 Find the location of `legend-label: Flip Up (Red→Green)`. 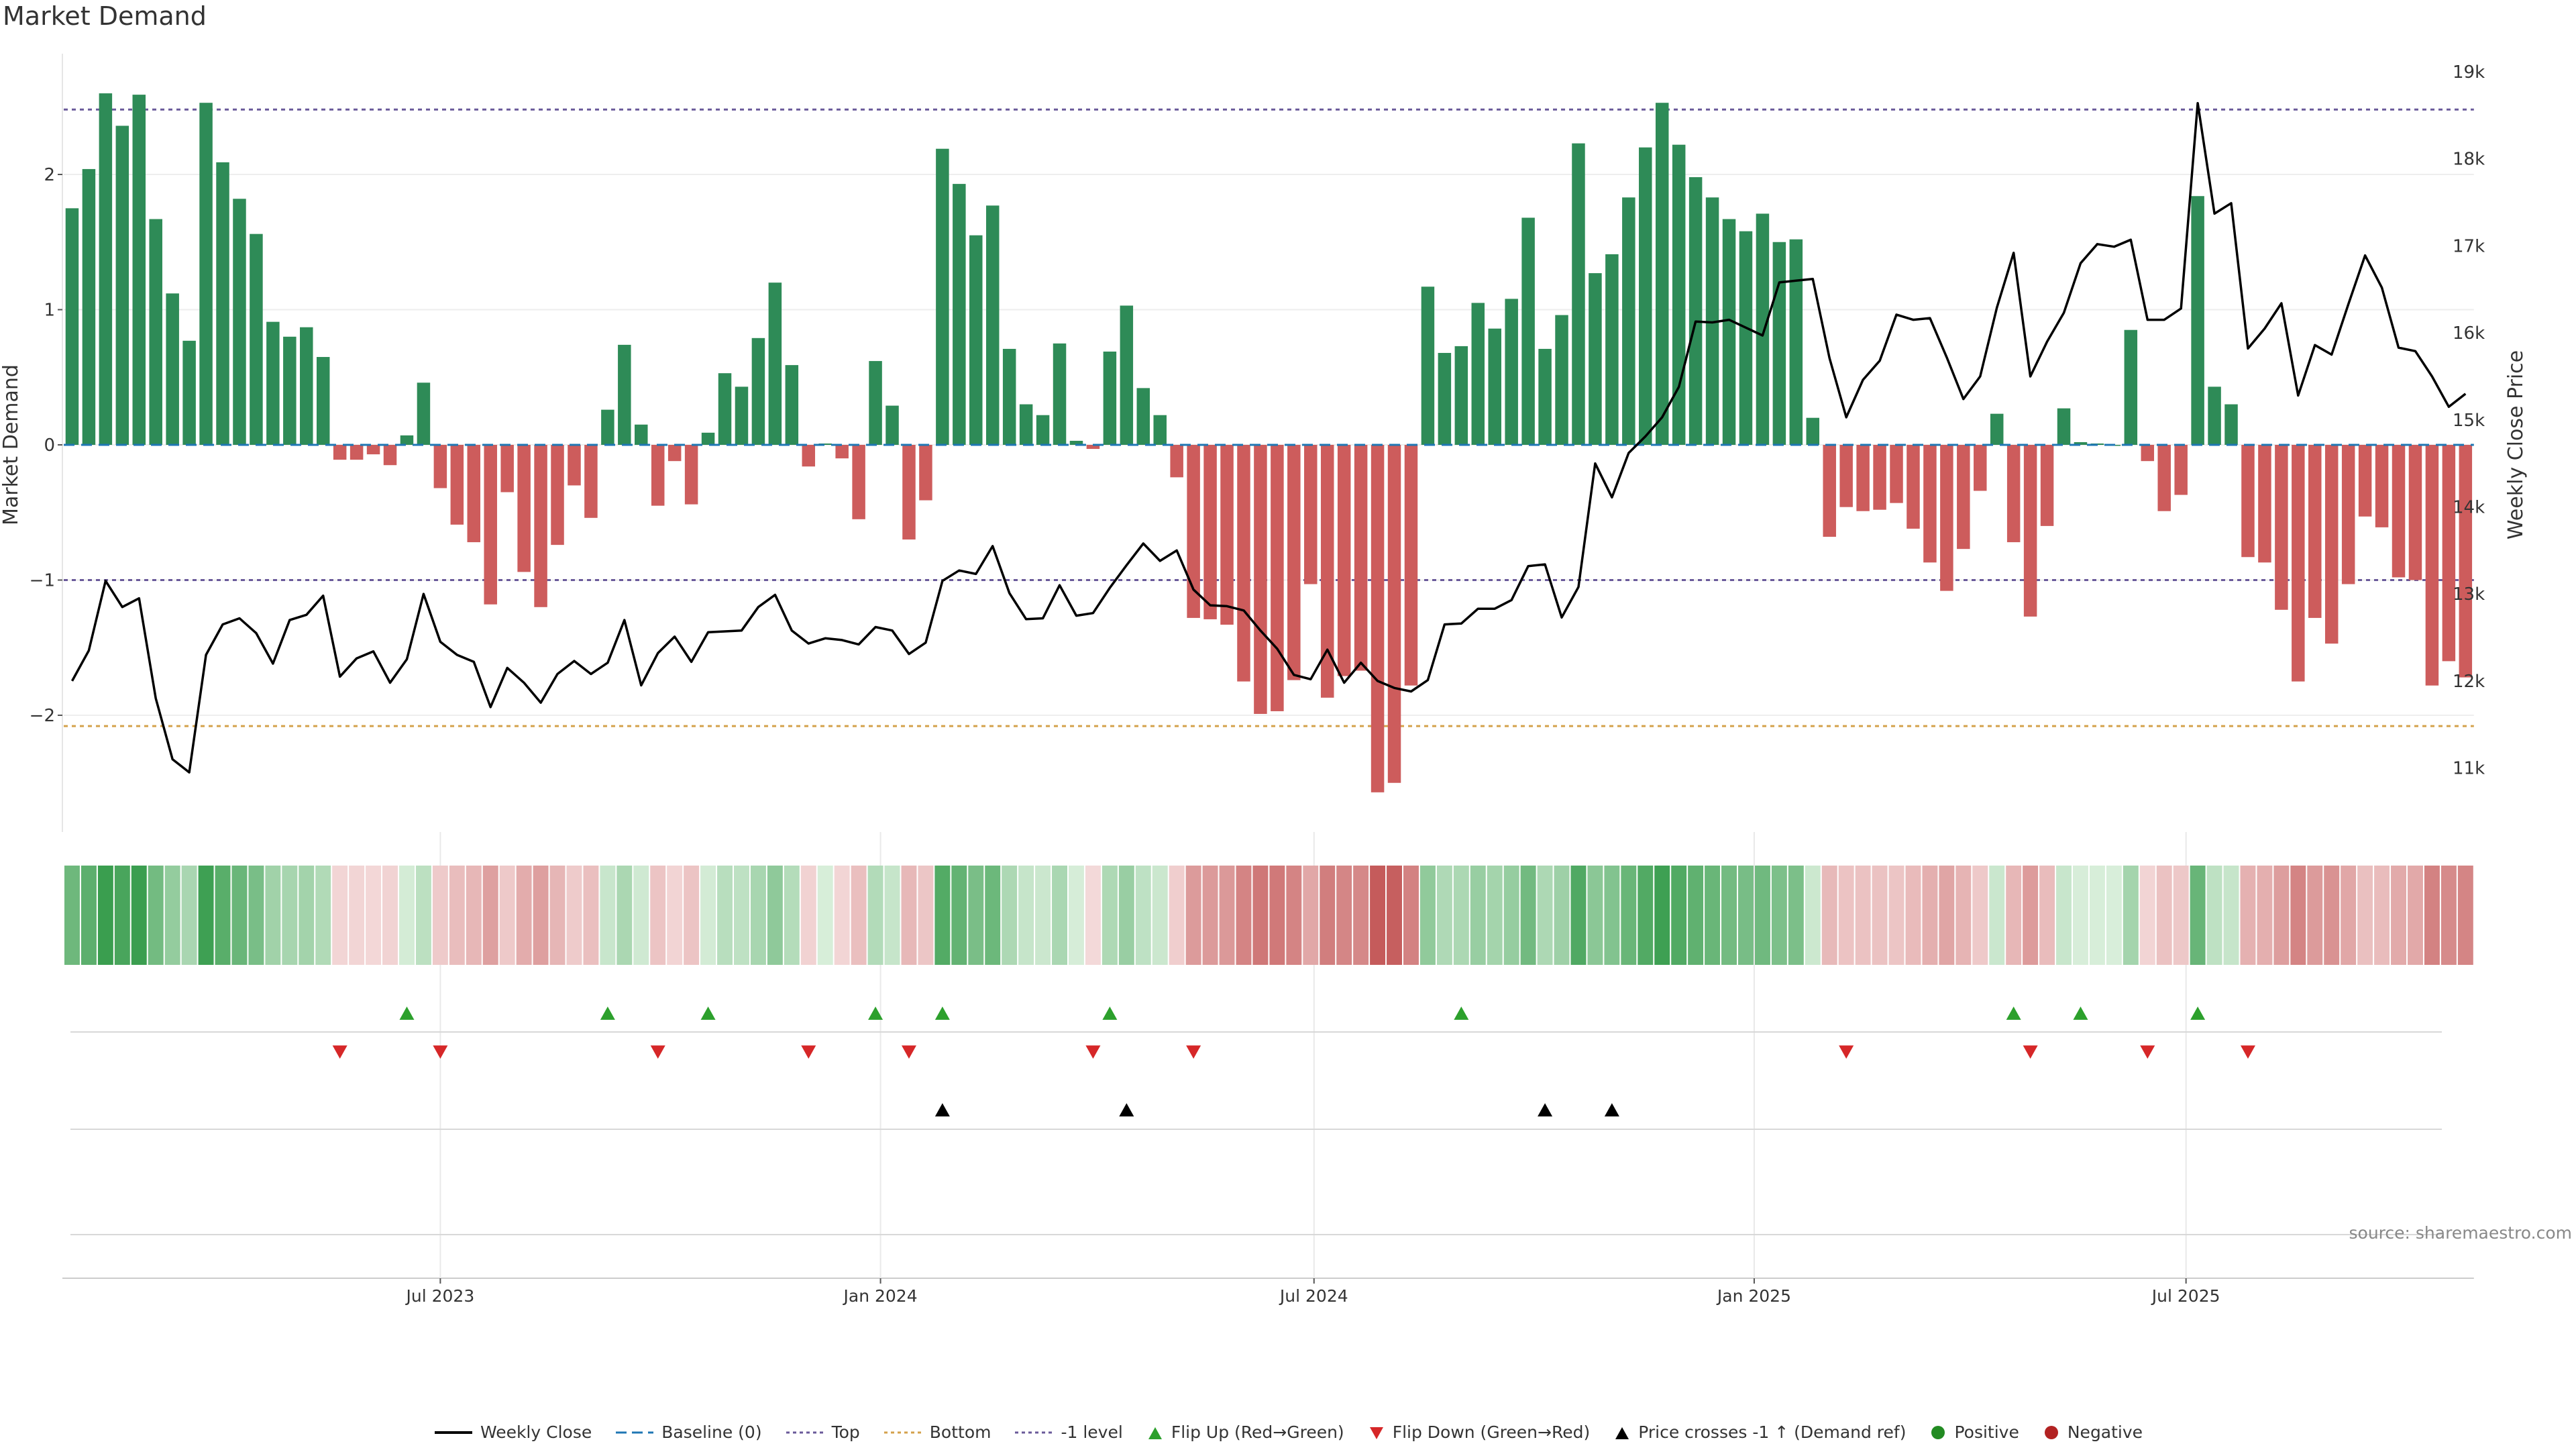

legend-label: Flip Up (Red→Green) is located at coordinates (1257, 1432).